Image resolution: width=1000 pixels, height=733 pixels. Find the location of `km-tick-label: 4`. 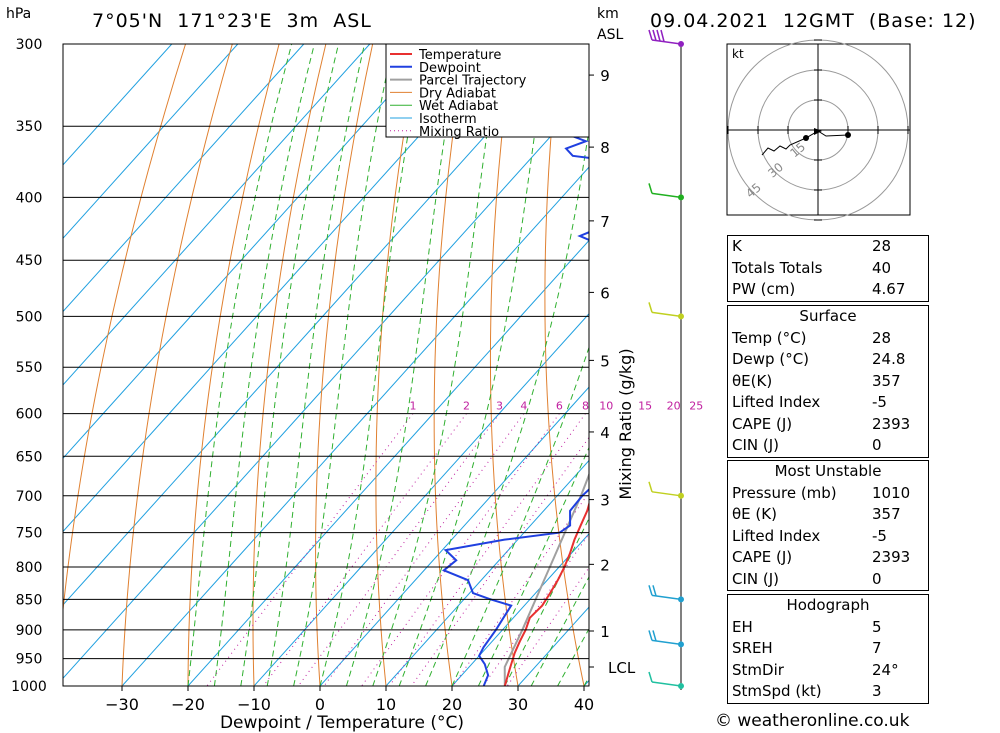

km-tick-label: 4 is located at coordinates (605, 433).